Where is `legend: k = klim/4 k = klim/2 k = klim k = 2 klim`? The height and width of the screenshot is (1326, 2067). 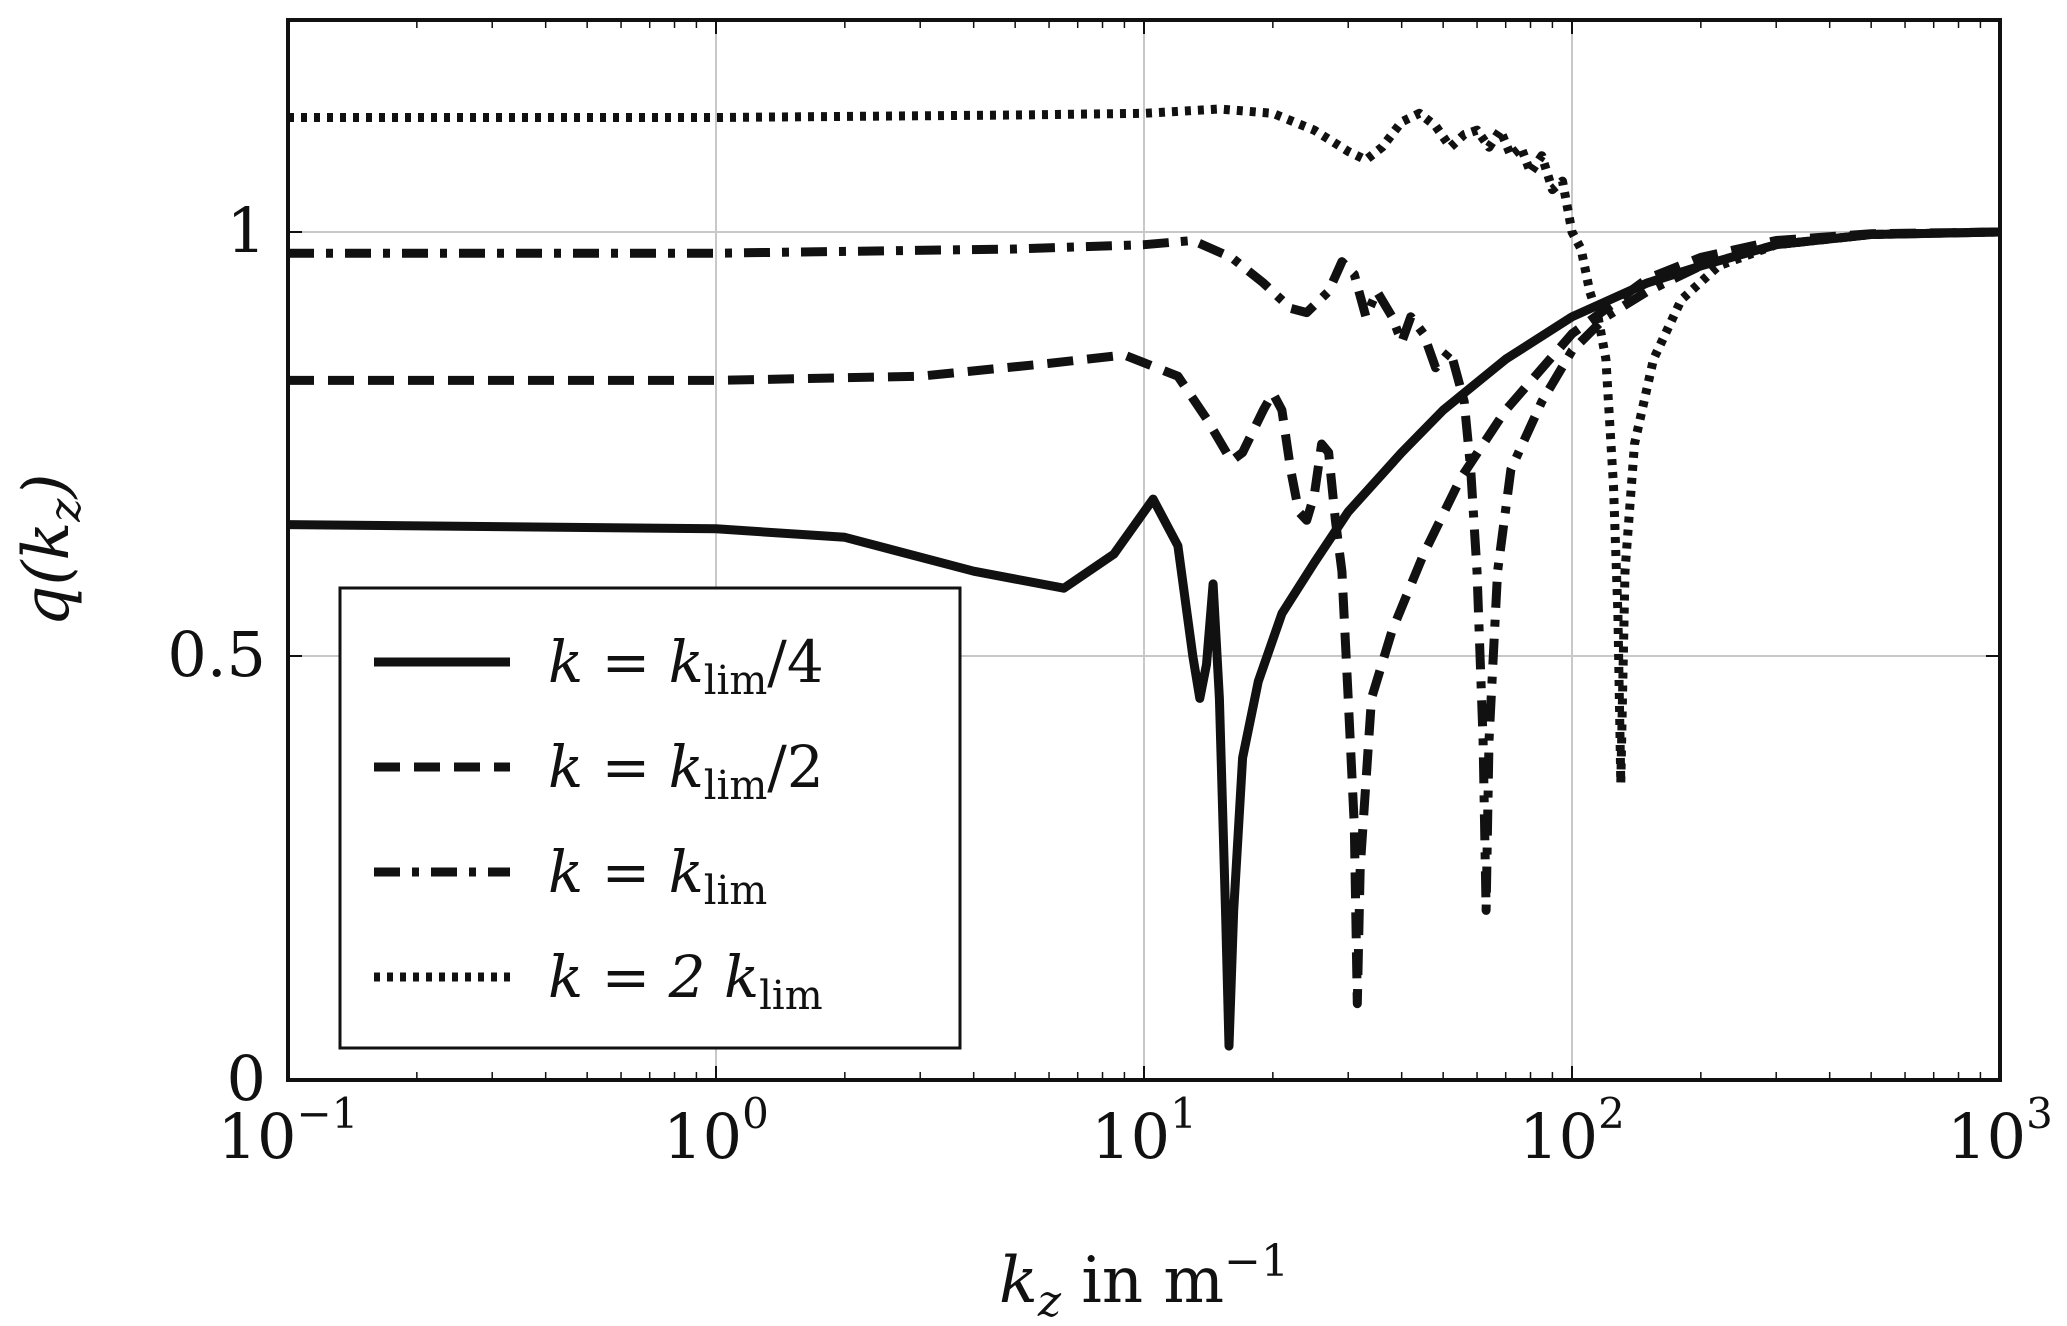 legend: k = klim/4 k = klim/2 k = klim k = 2 klim is located at coordinates (650, 818).